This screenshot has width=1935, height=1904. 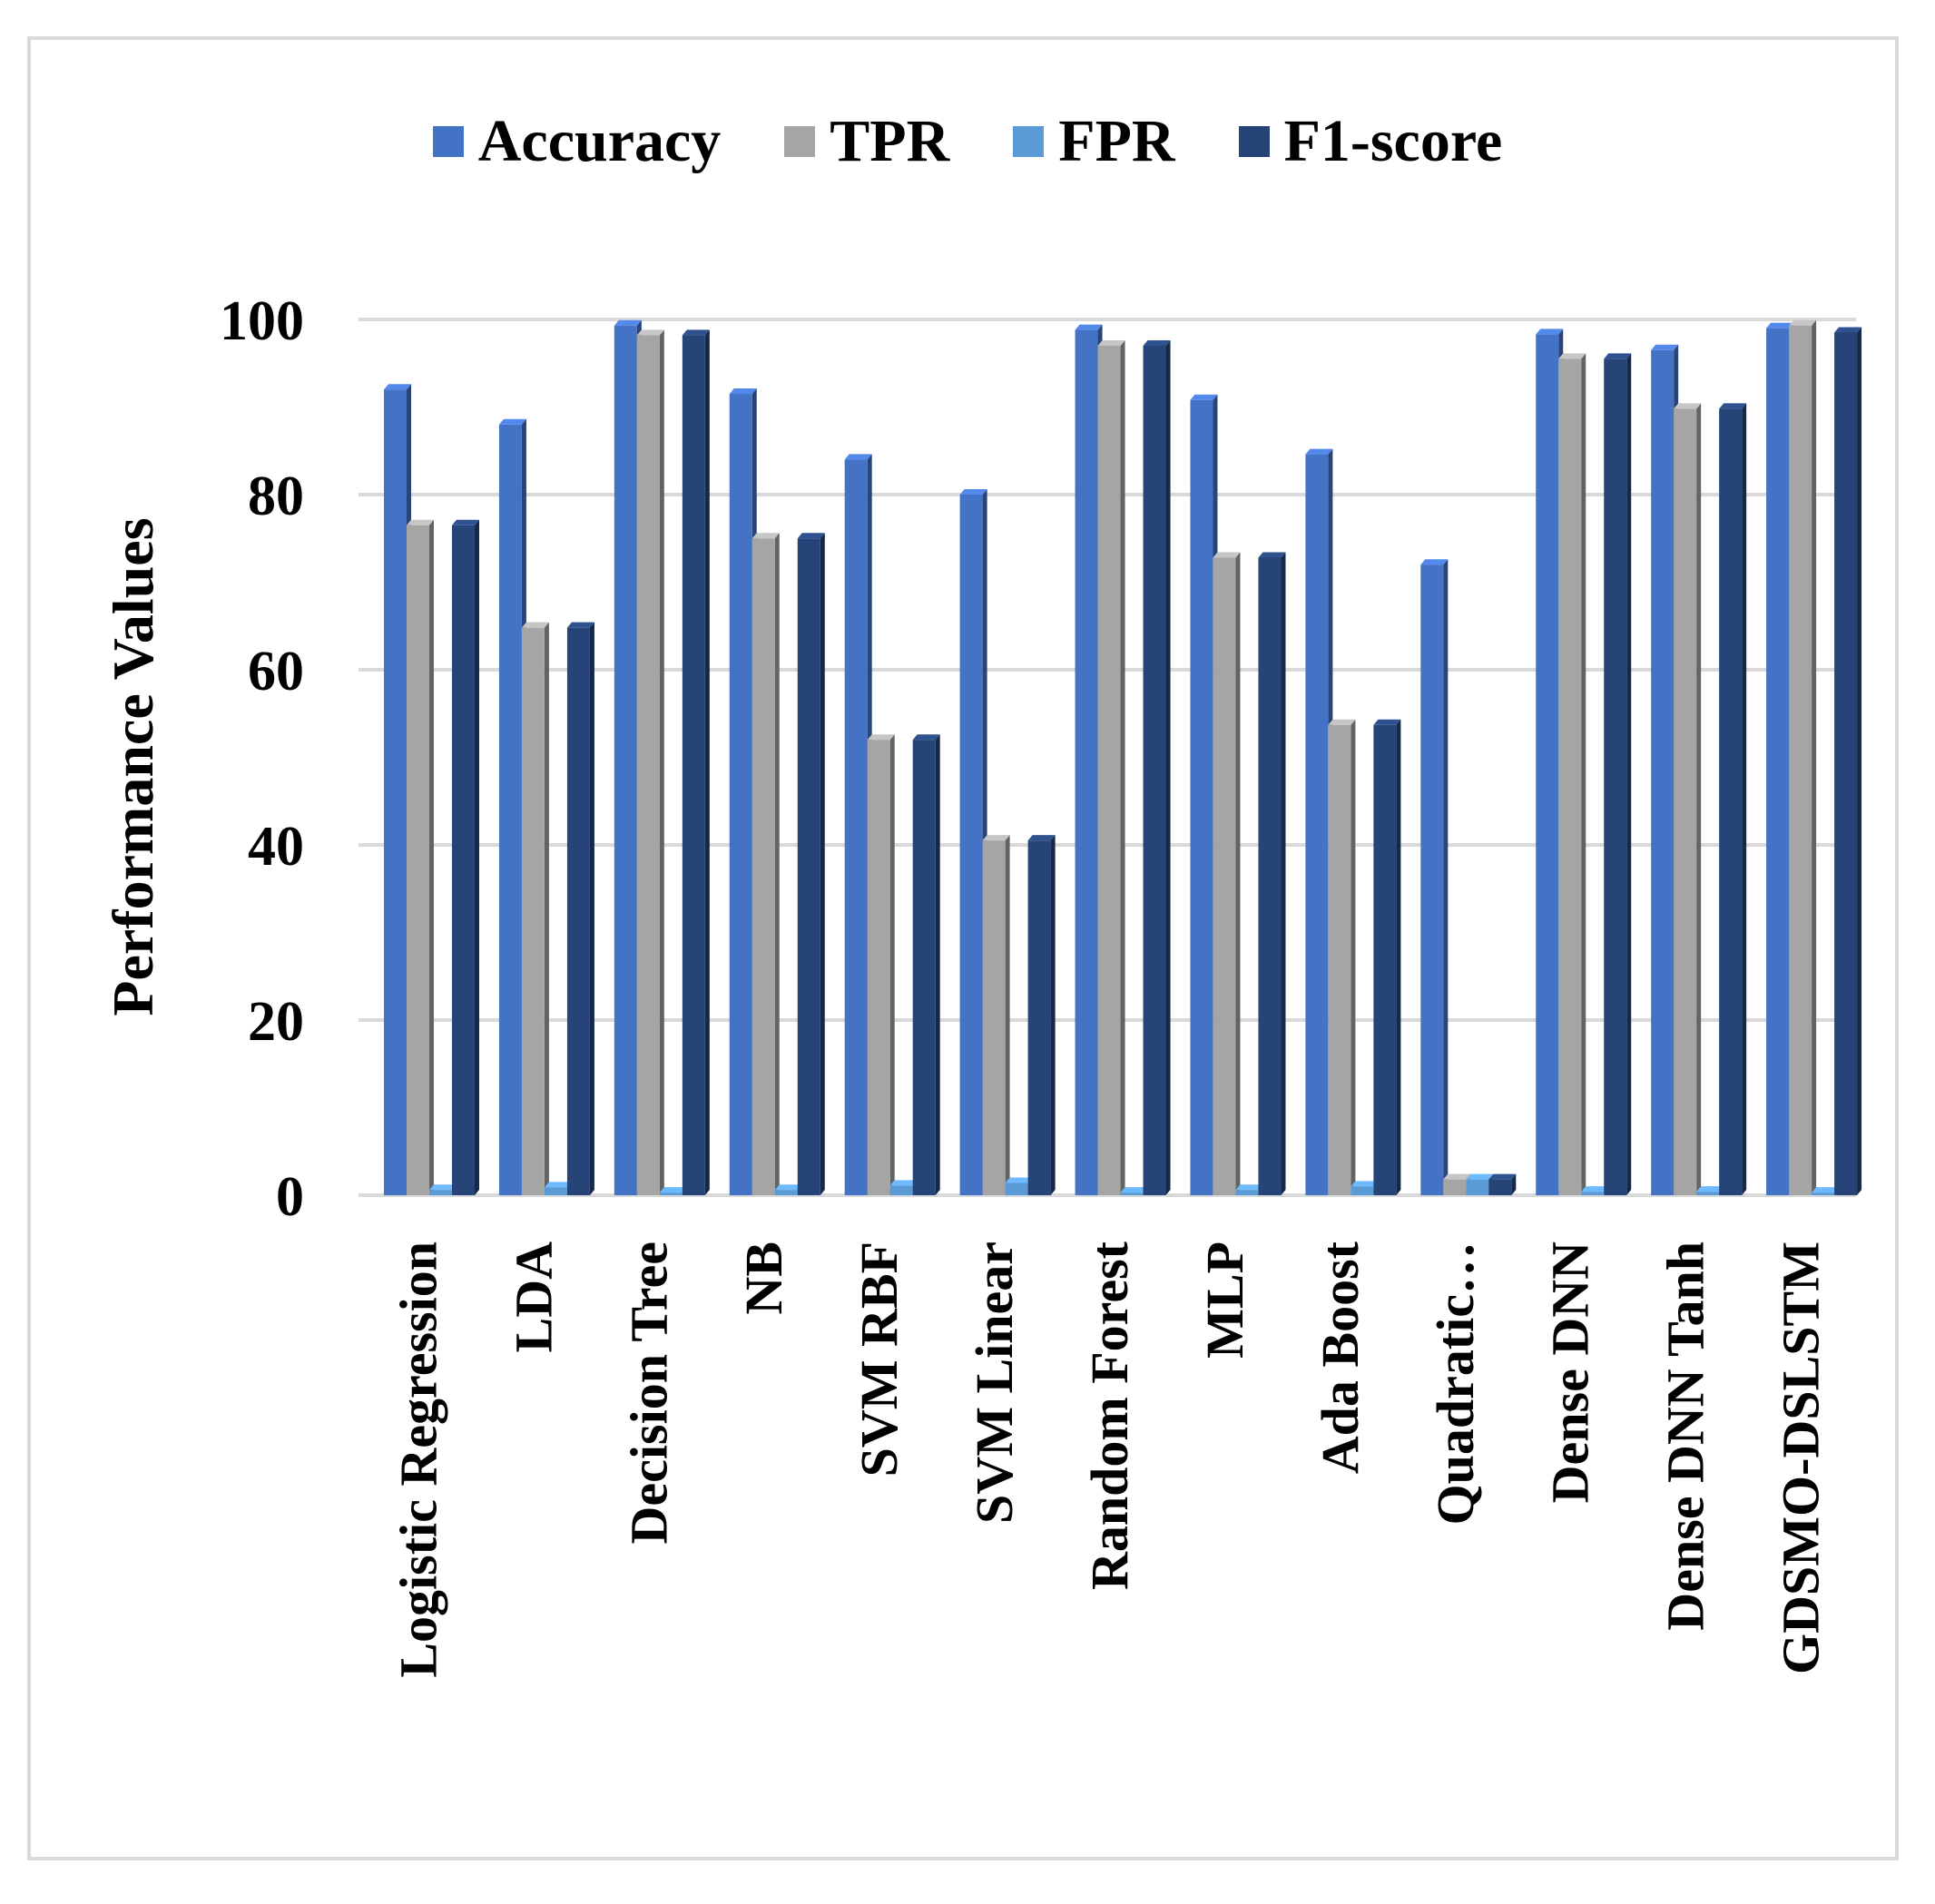 What do you see at coordinates (1272, 874) in the screenshot?
I see `bar-f1-score-mlp` at bounding box center [1272, 874].